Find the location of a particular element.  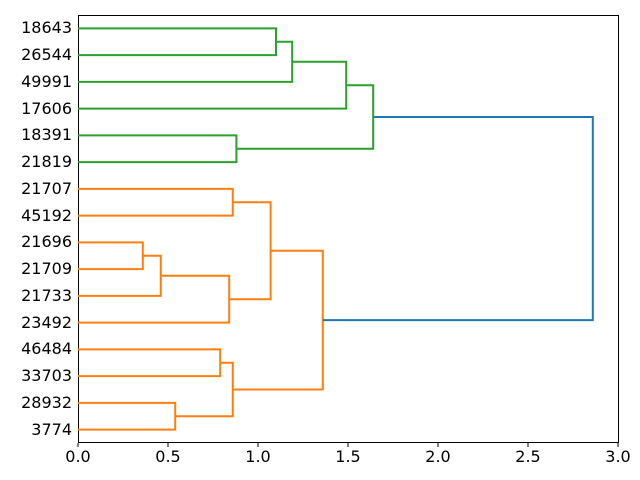

dendrogram-link-m4 is located at coordinates (158, 149).